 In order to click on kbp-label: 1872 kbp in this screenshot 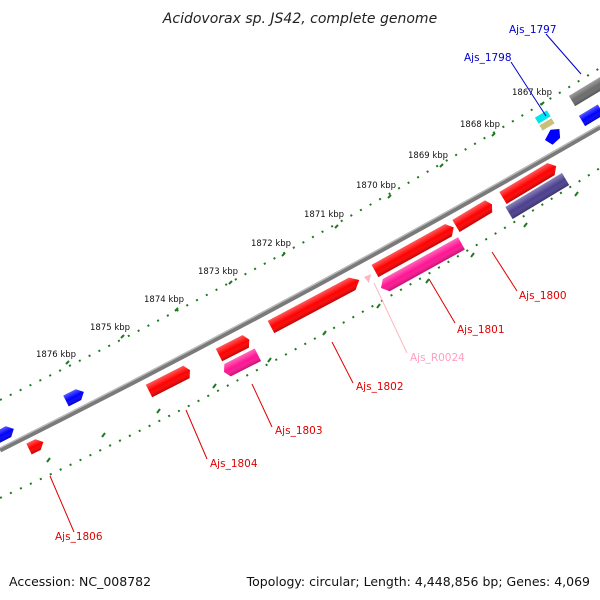, I will do `click(271, 244)`.